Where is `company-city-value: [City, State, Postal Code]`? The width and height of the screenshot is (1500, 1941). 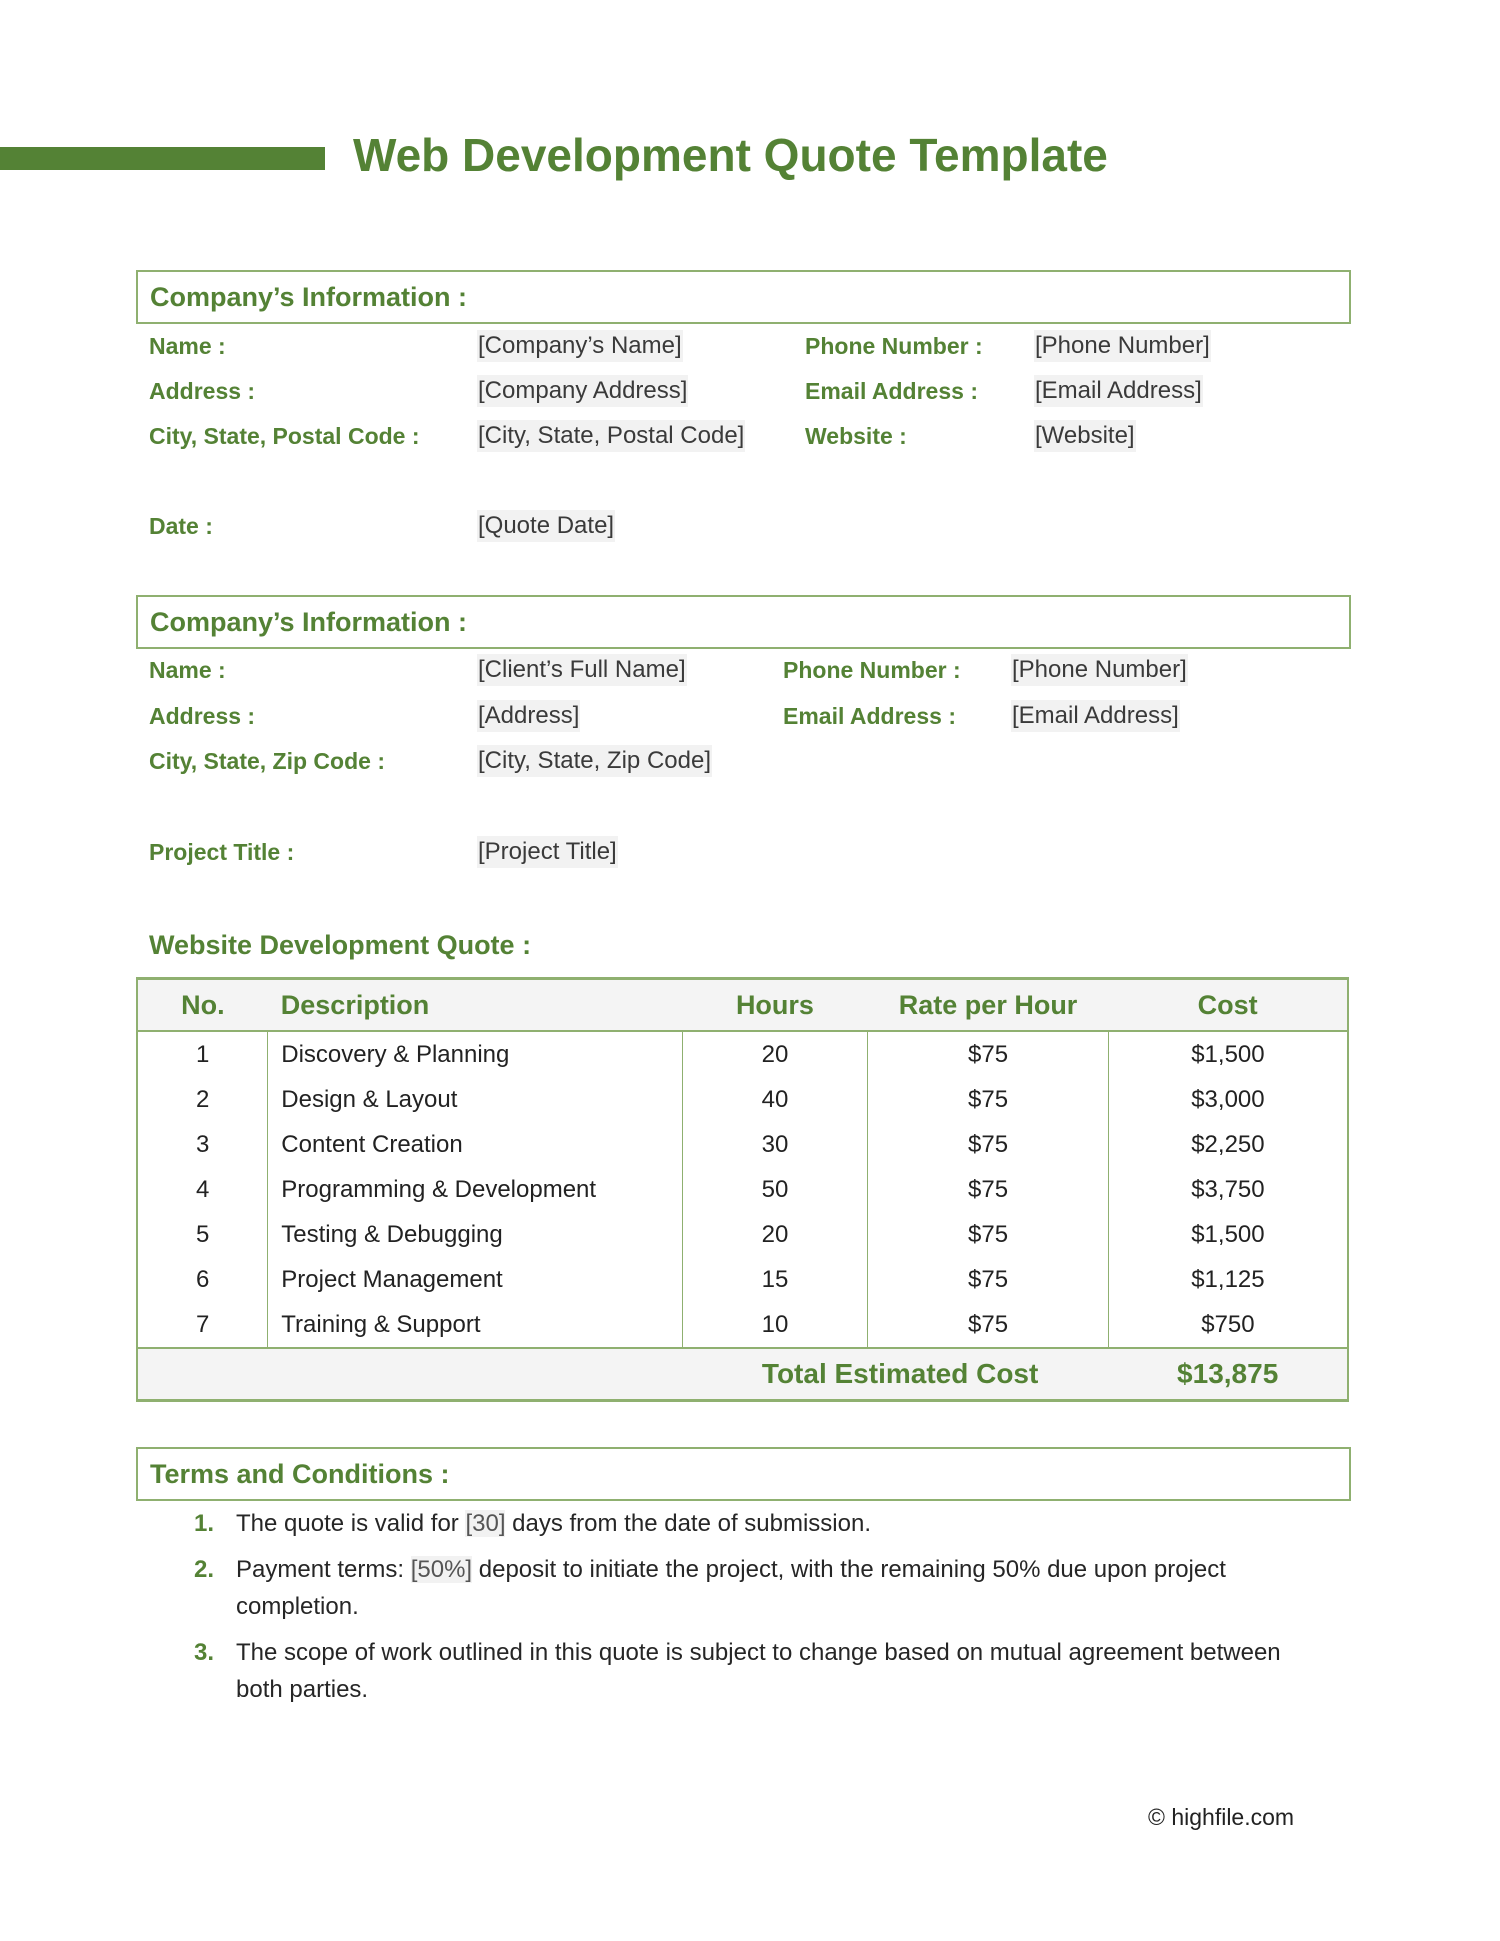
company-city-value: [City, State, Postal Code] is located at coordinates (611, 436).